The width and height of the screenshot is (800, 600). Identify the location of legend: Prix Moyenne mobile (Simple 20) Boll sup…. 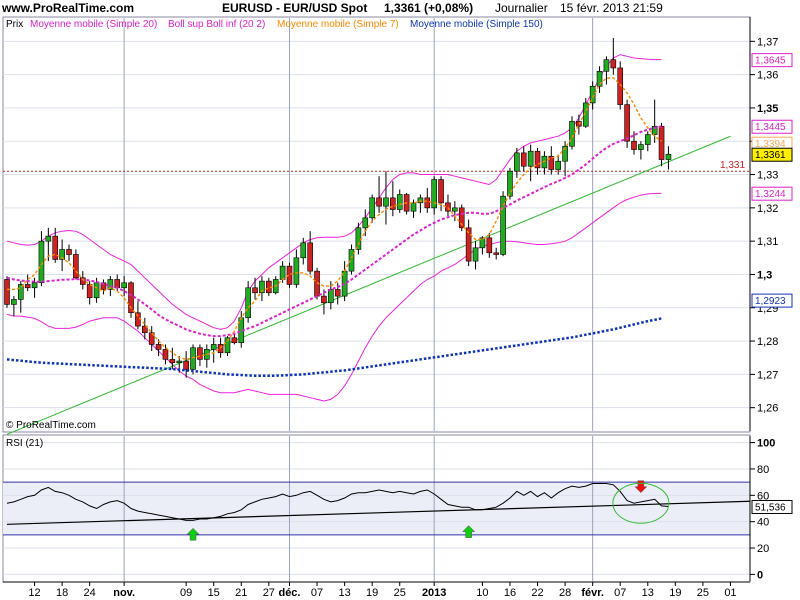
(274, 24).